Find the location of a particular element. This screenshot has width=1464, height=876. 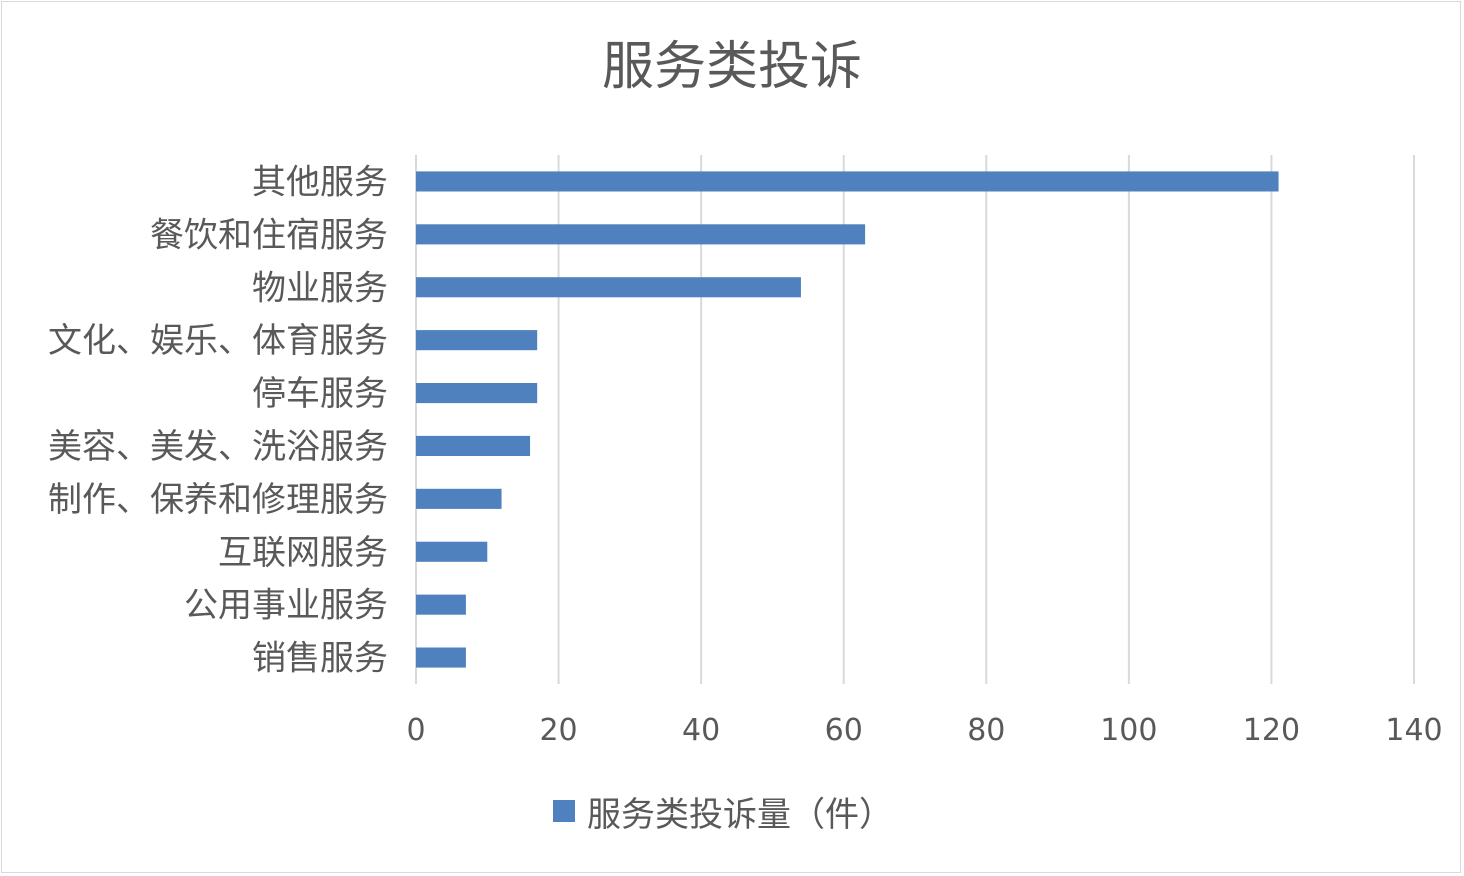

category-label: 停车服务 is located at coordinates (320, 394).